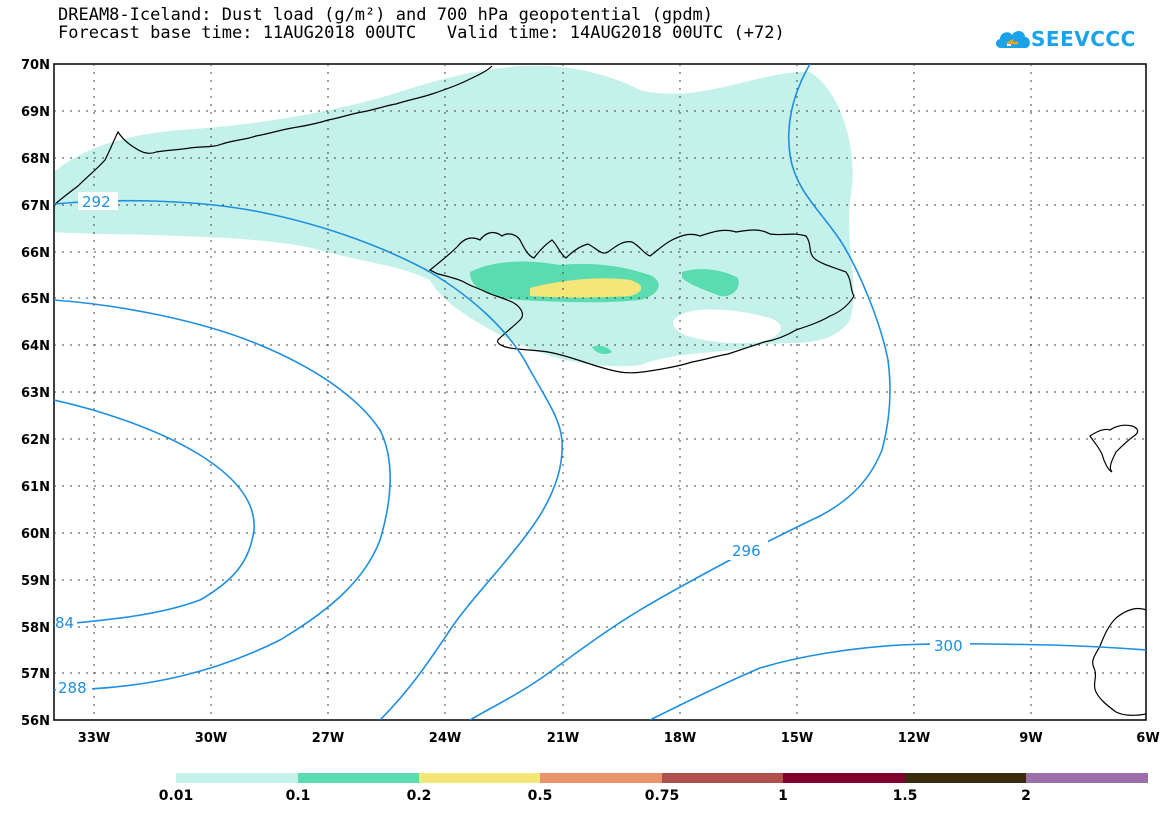 The image size is (1175, 815). What do you see at coordinates (914, 738) in the screenshot?
I see `lon-label: 12W` at bounding box center [914, 738].